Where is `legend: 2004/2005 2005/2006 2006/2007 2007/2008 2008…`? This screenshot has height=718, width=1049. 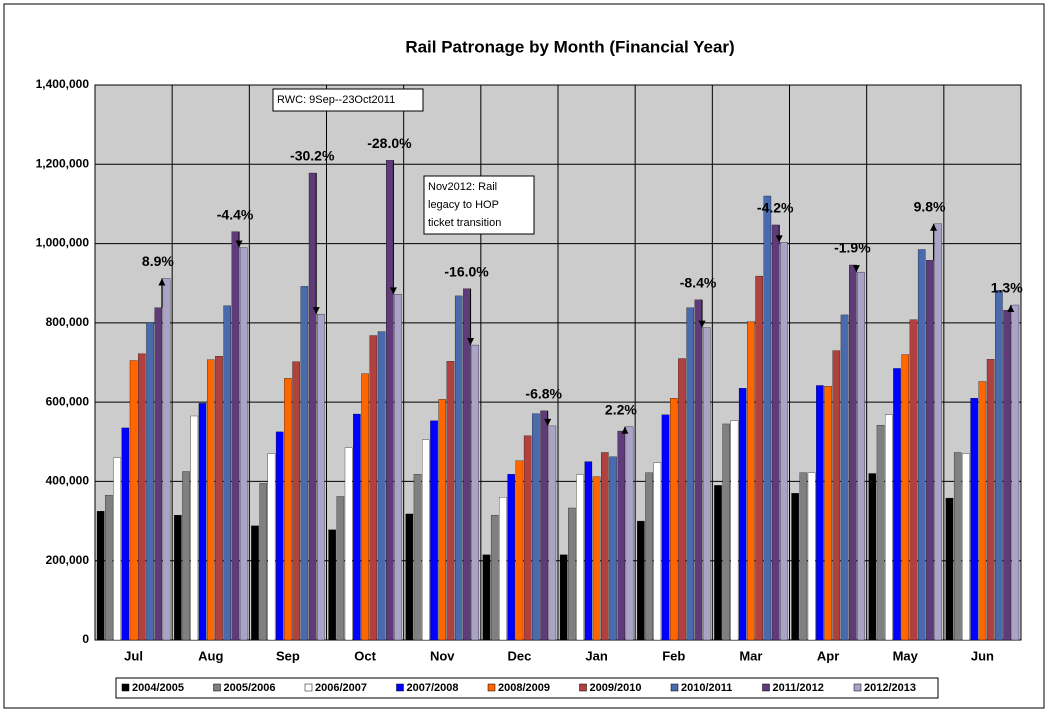 legend: 2004/2005 2005/2006 2006/2007 2007/2008 2008… is located at coordinates (527, 688).